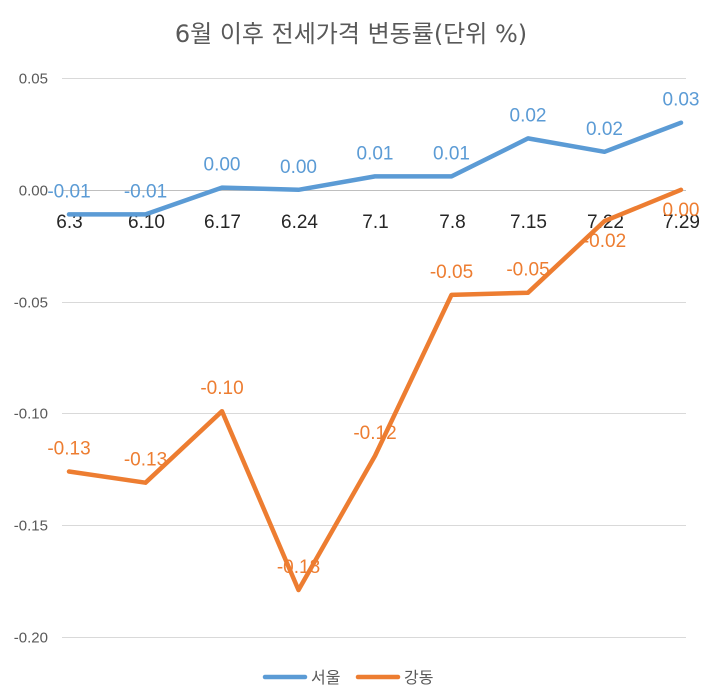  I want to click on x-tick-label: 6.17, so click(222, 222).